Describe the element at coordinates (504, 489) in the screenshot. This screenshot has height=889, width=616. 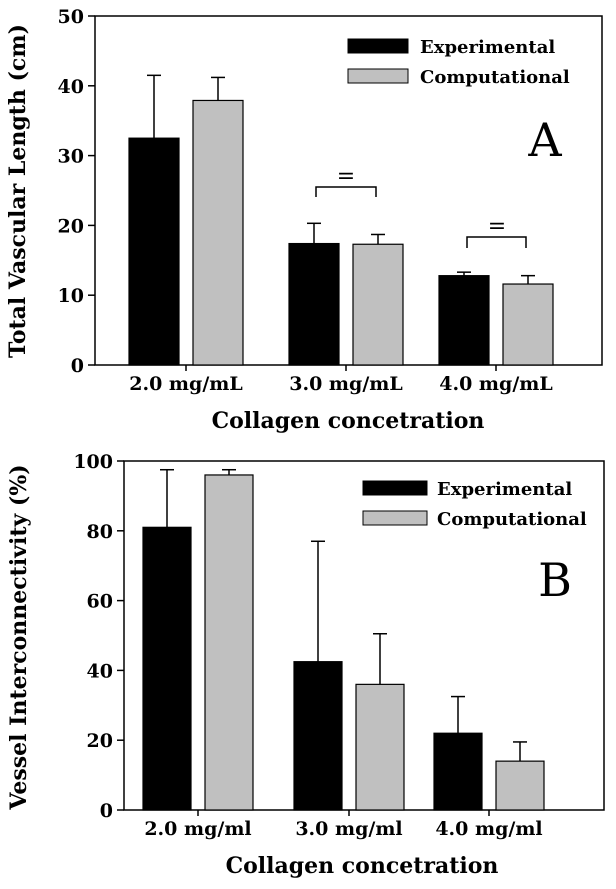
I see `legend-label-experimental-b: Experimental` at that location.